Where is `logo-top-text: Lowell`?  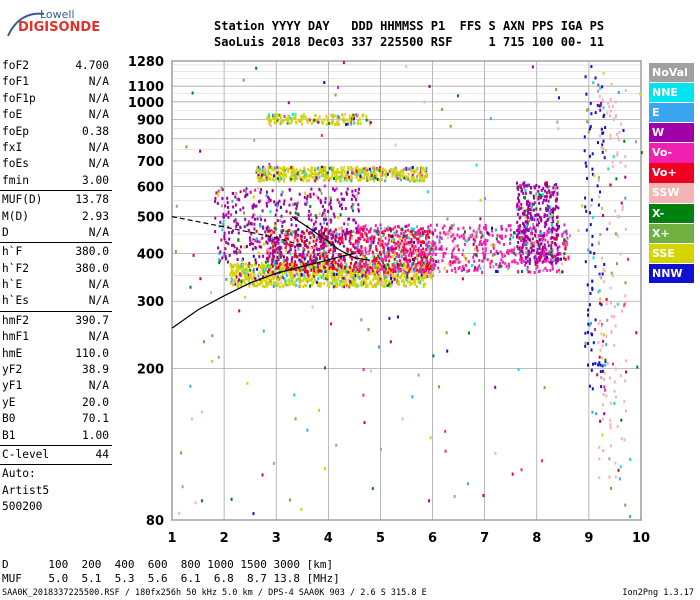 logo-top-text: Lowell is located at coordinates (57, 14).